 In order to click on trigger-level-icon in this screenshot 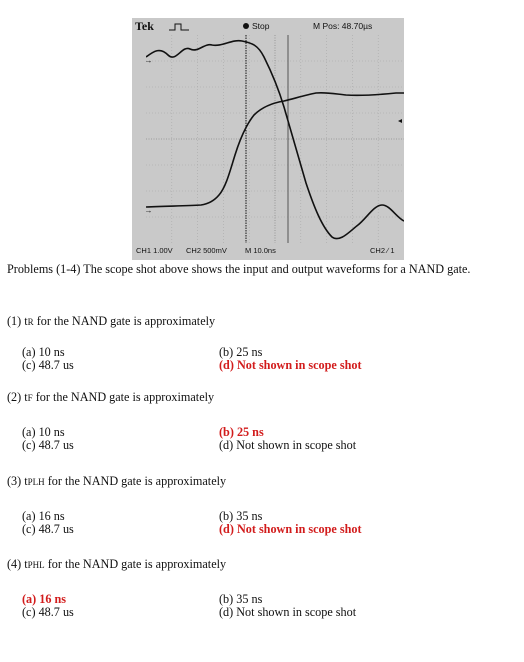, I will do `click(400, 121)`.